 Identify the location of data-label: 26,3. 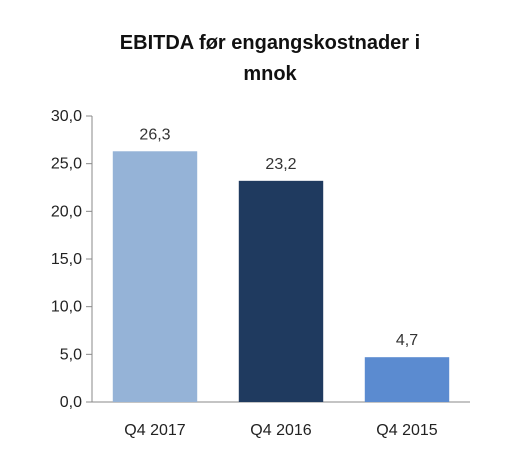
(154, 134).